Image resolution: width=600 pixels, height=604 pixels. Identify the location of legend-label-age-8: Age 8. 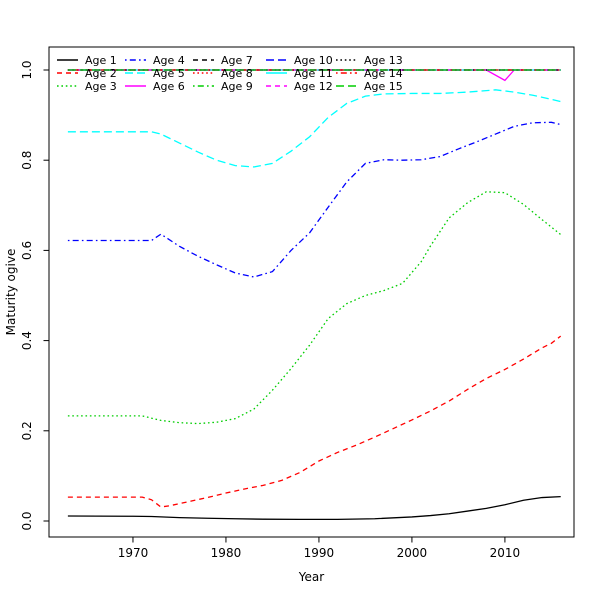
(237, 73).